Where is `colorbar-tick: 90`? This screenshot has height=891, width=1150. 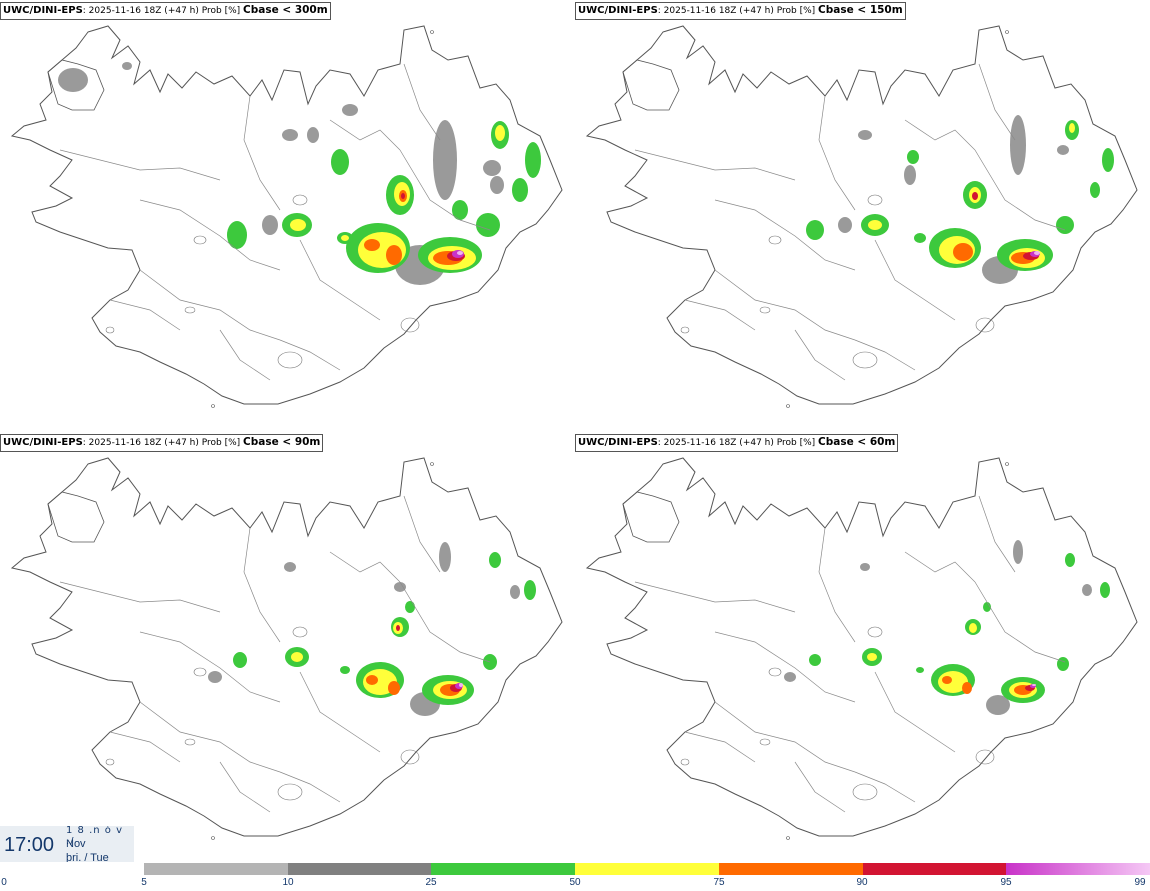
colorbar-tick: 90 is located at coordinates (861, 882).